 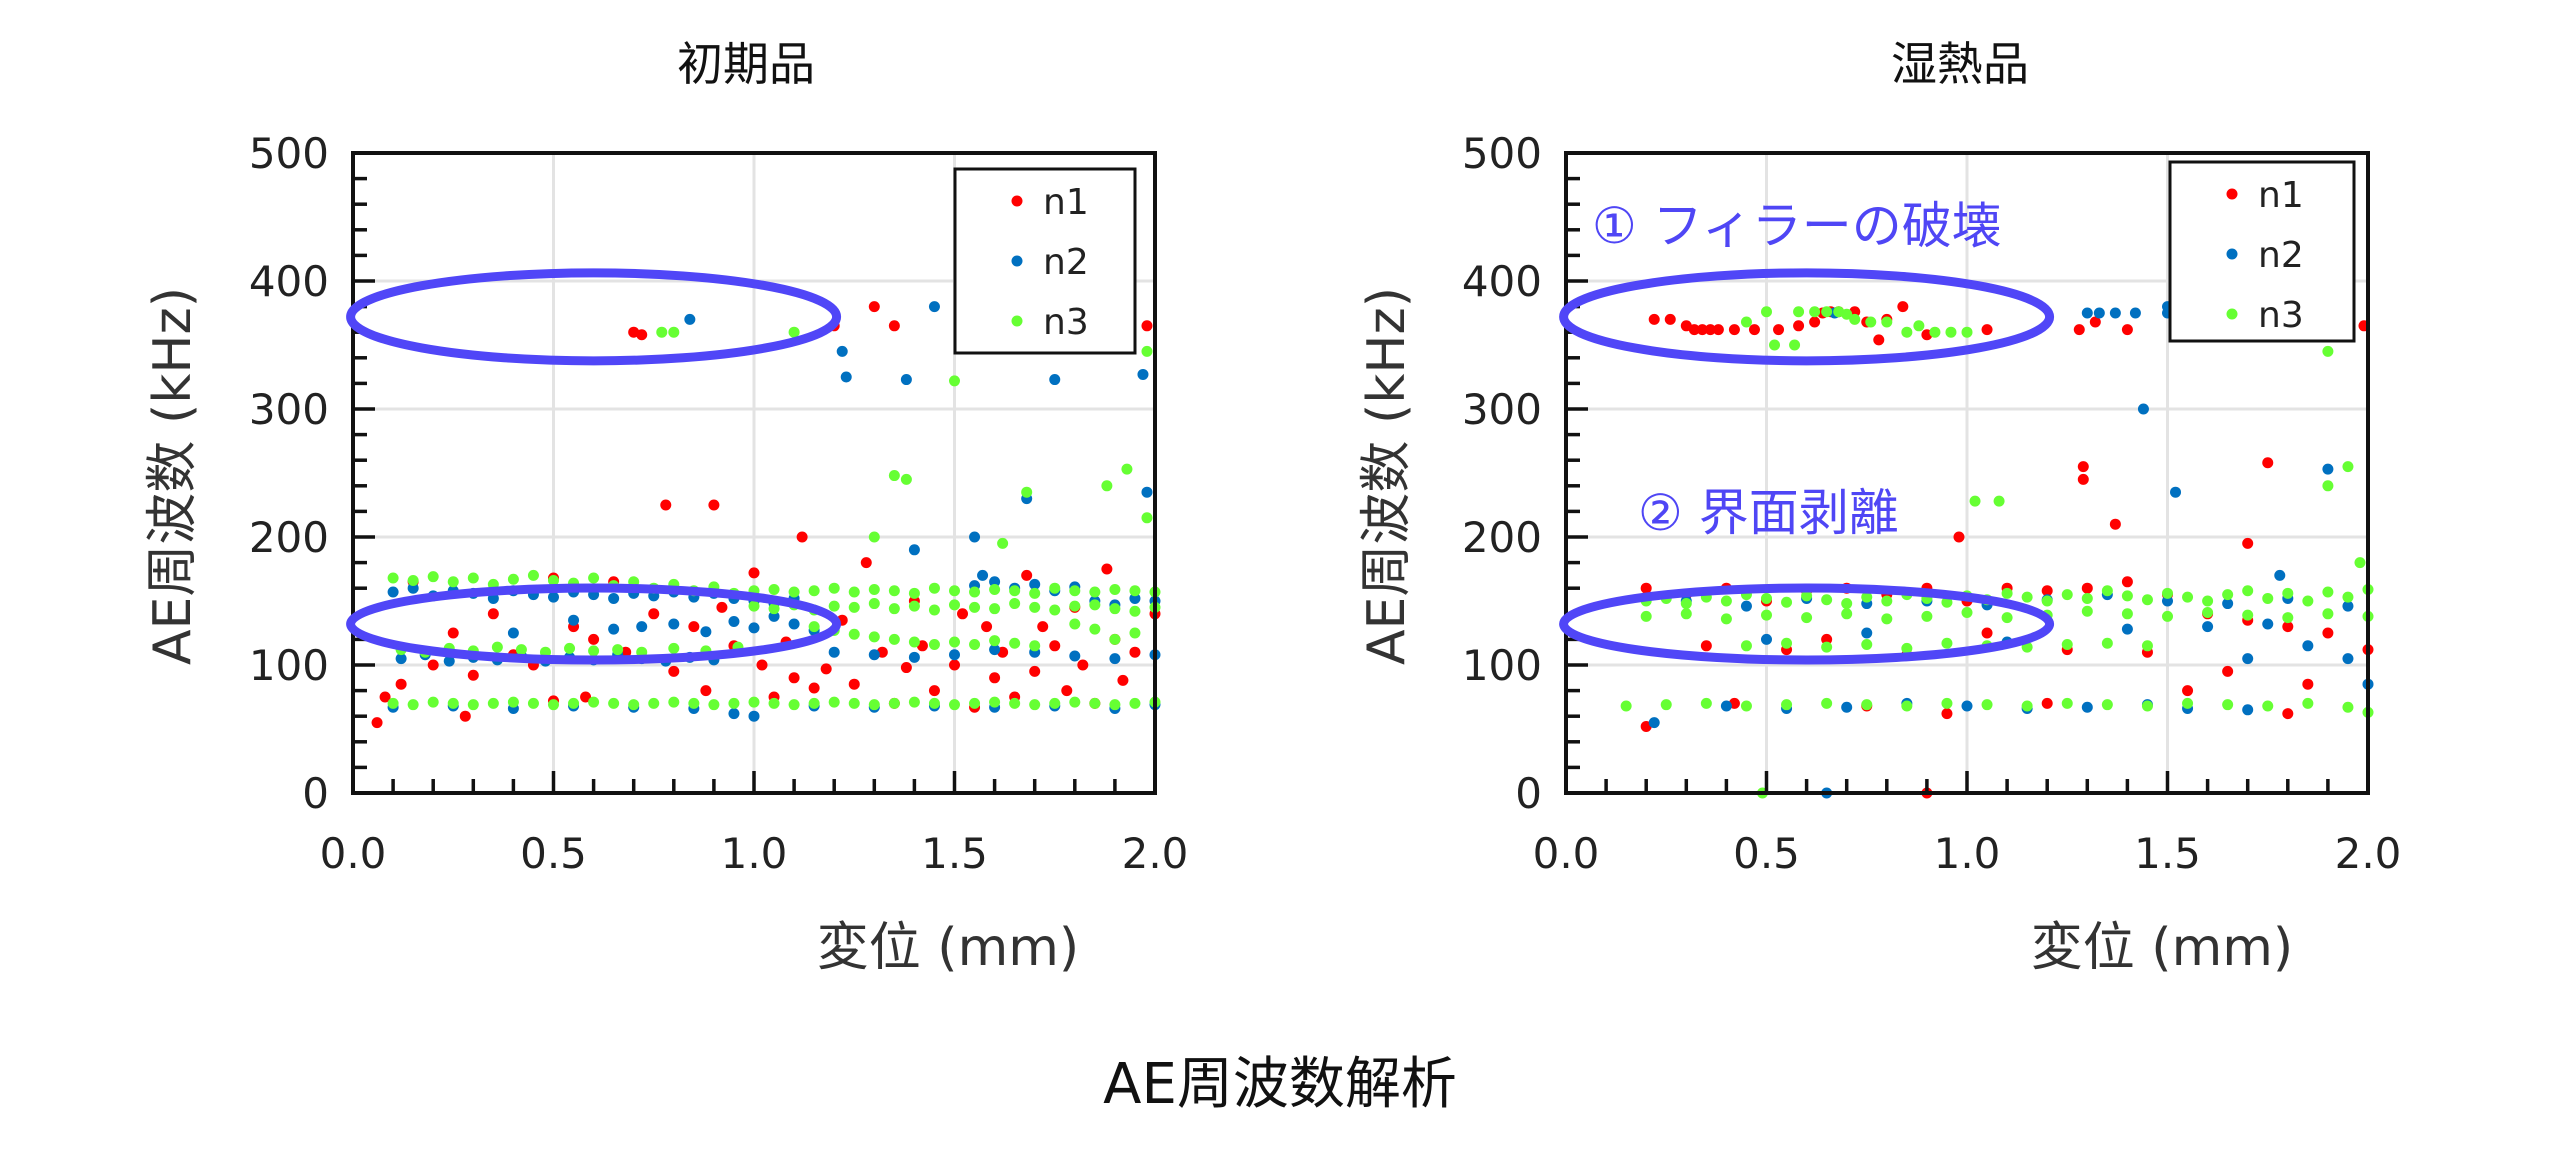 I want to click on y-axis-label: AE周波数 (kHz), so click(x=173, y=476).